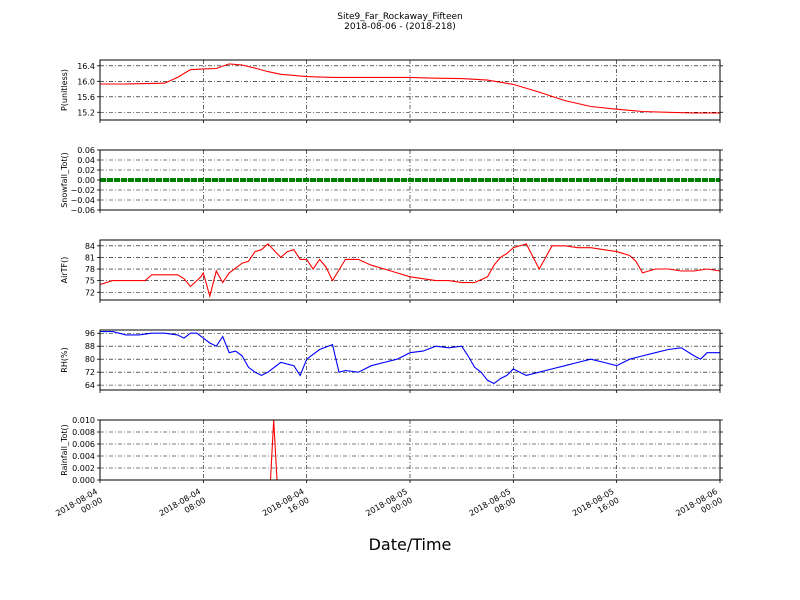  I want to click on y-tick-label: 15.2, so click(86, 112).